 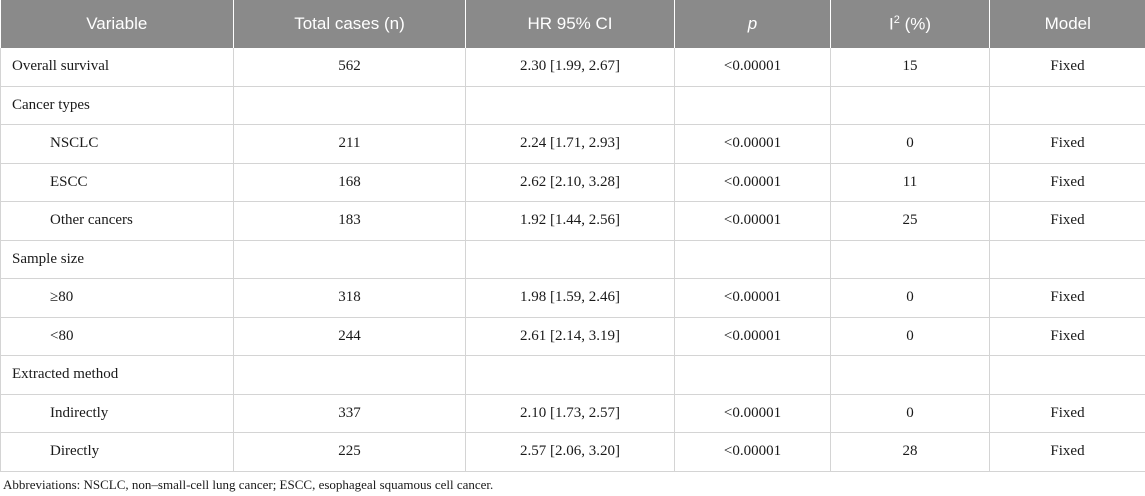 I want to click on table-row-group-header: Sample size, so click(x=572, y=259).